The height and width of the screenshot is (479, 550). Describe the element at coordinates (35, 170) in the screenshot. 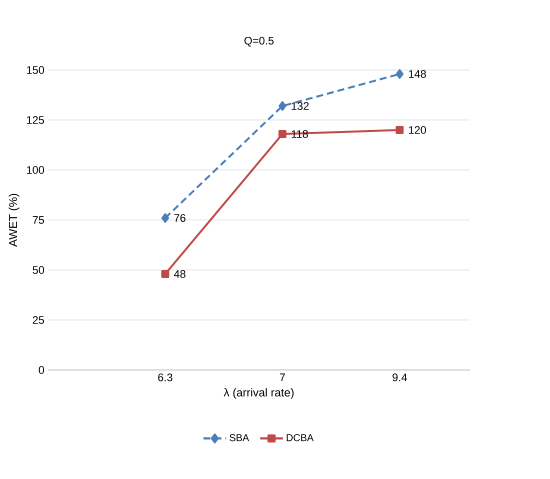

I see `y-tick-label: 100` at that location.